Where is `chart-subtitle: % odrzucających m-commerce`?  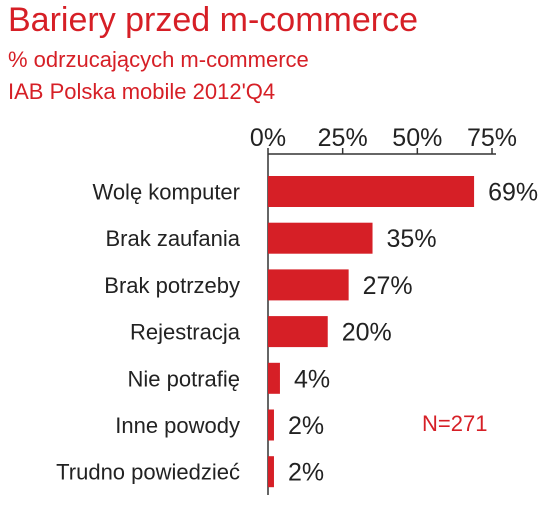 chart-subtitle: % odrzucających m-commerce is located at coordinates (158, 59).